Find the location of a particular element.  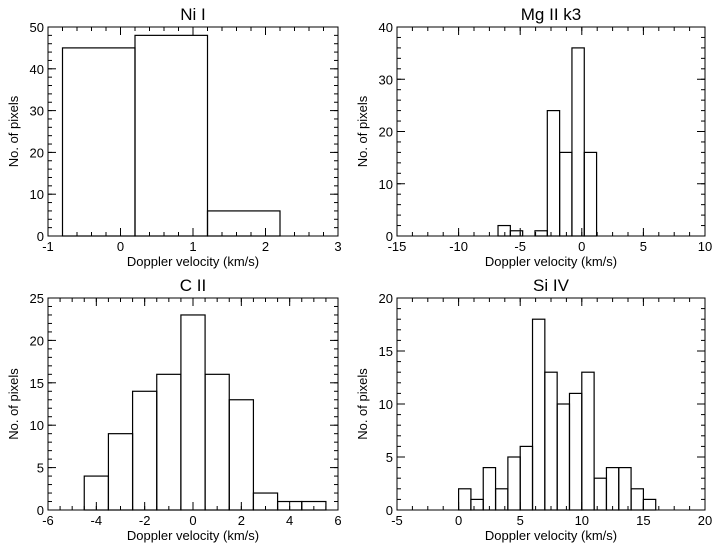

x-tick-label: -6 is located at coordinates (48, 520).